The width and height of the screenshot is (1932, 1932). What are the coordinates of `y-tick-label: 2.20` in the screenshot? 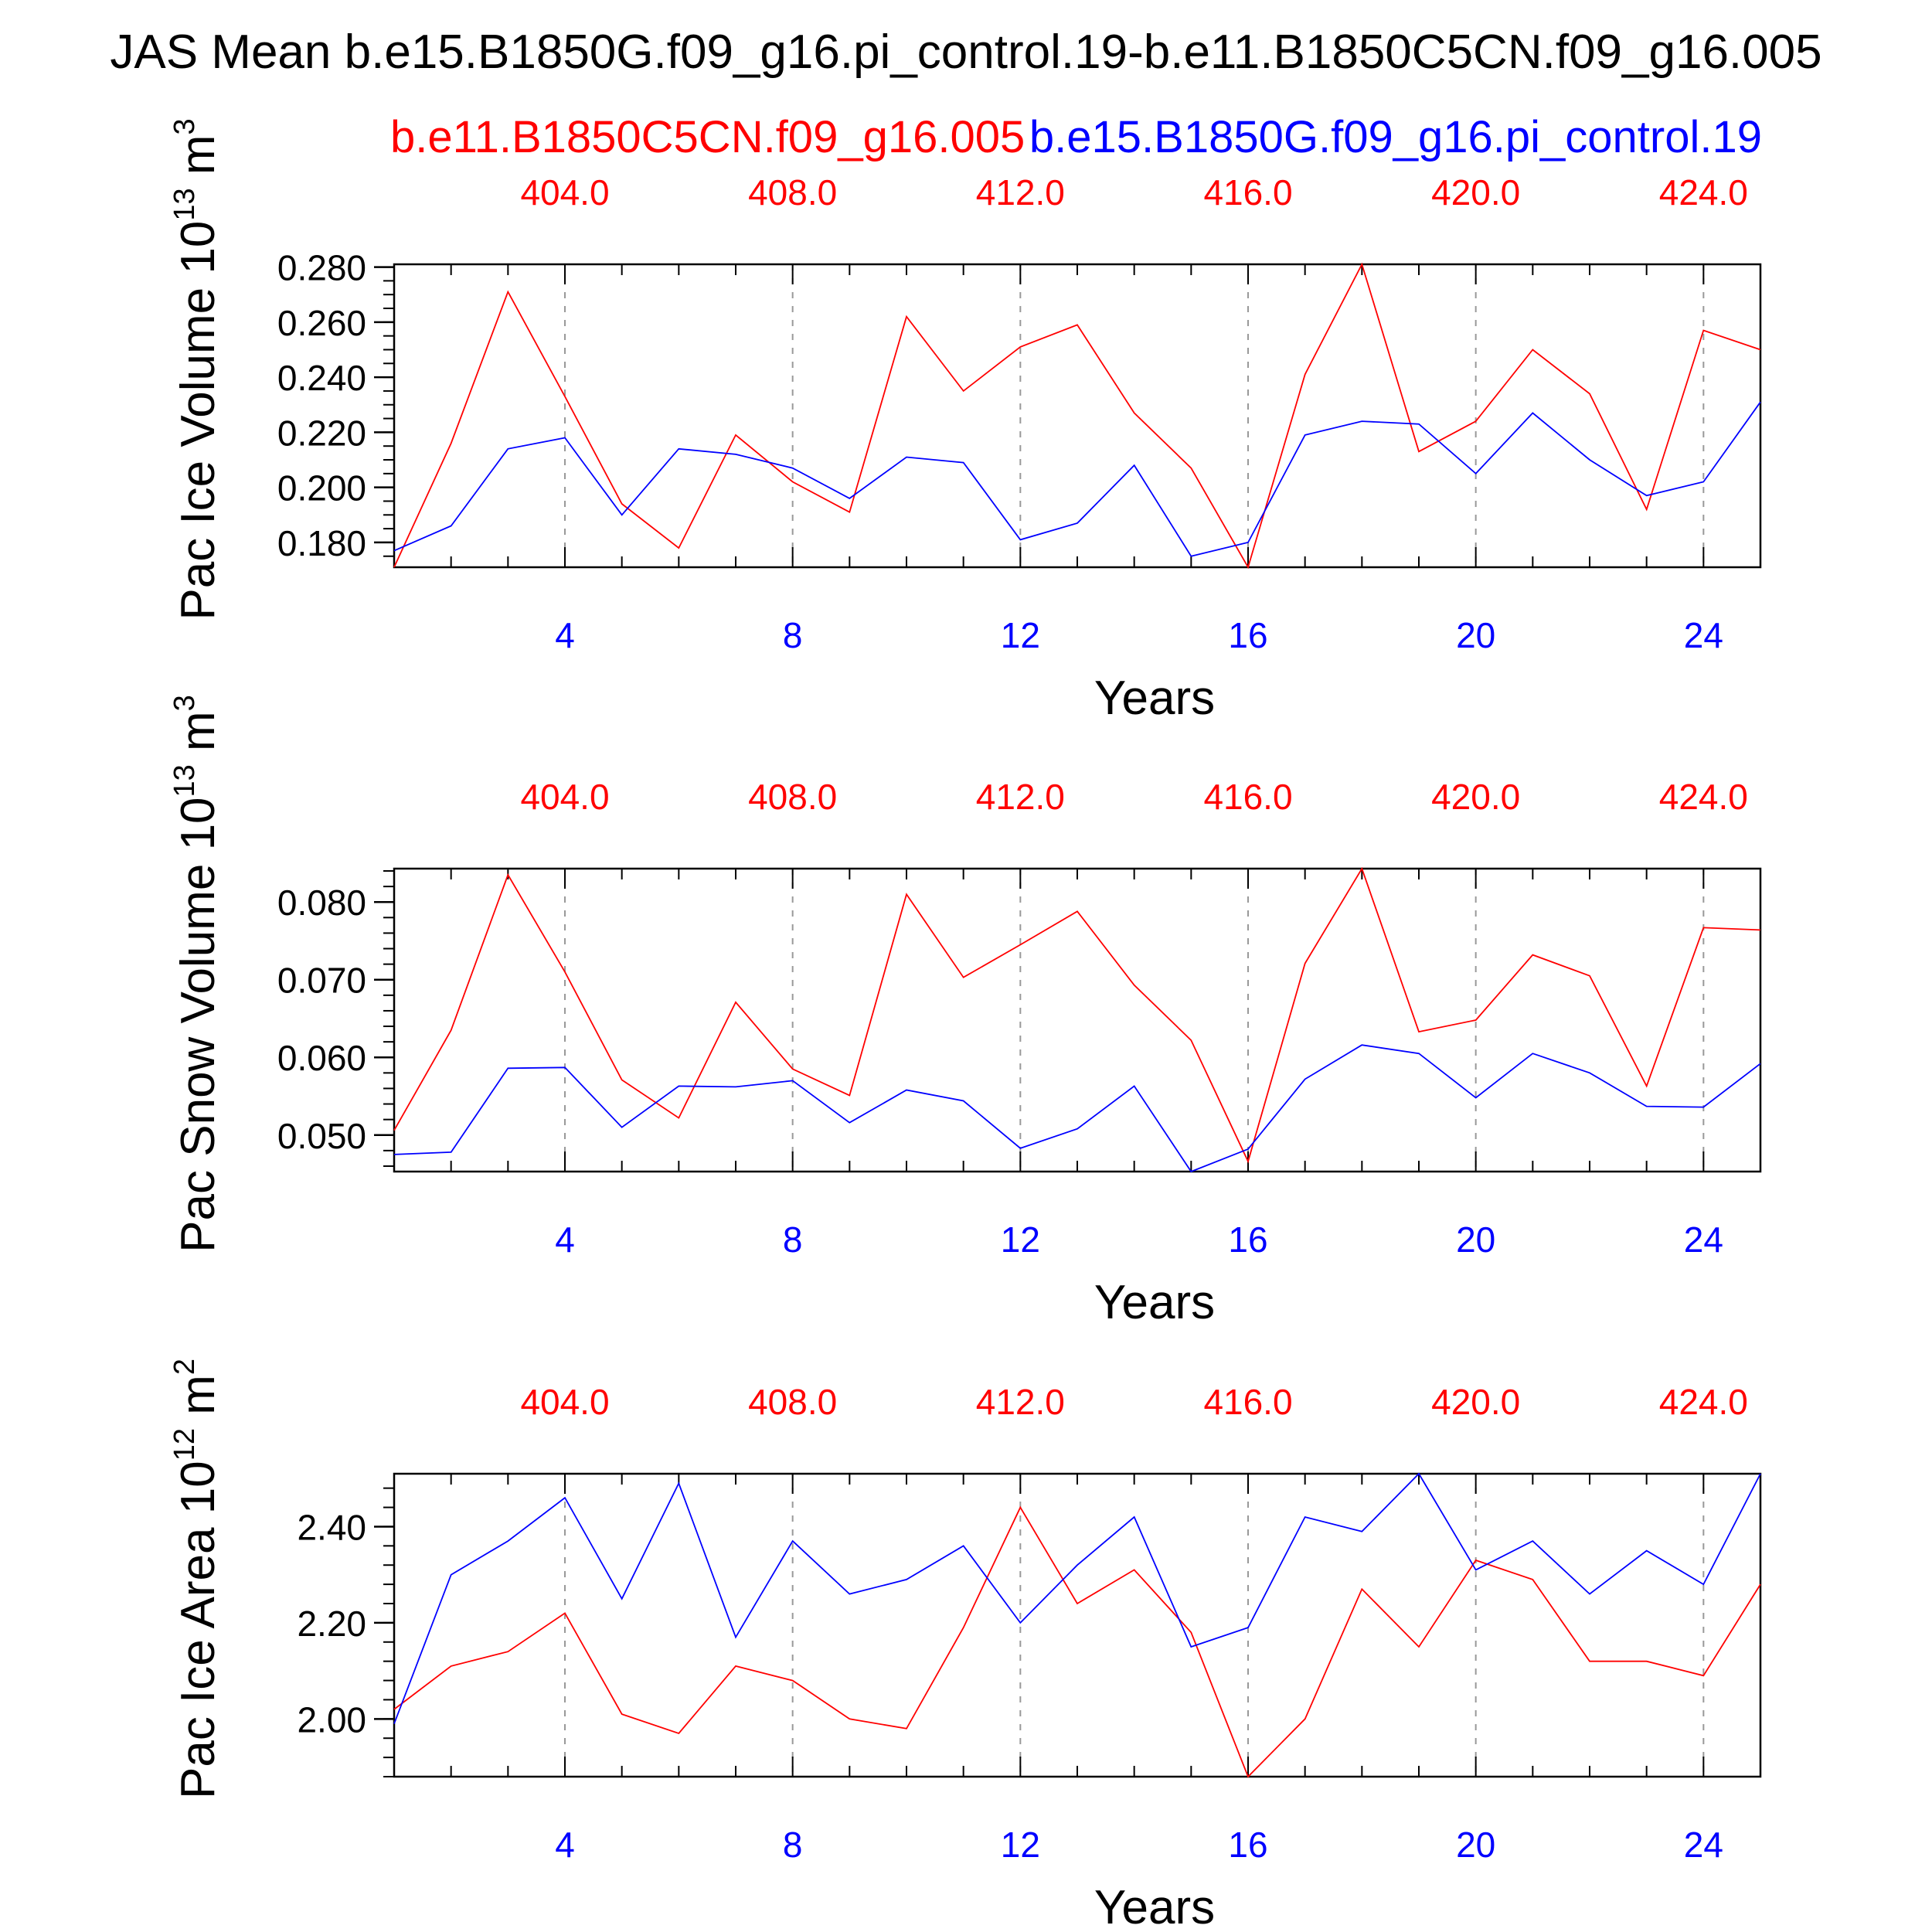 It's located at (332, 1624).